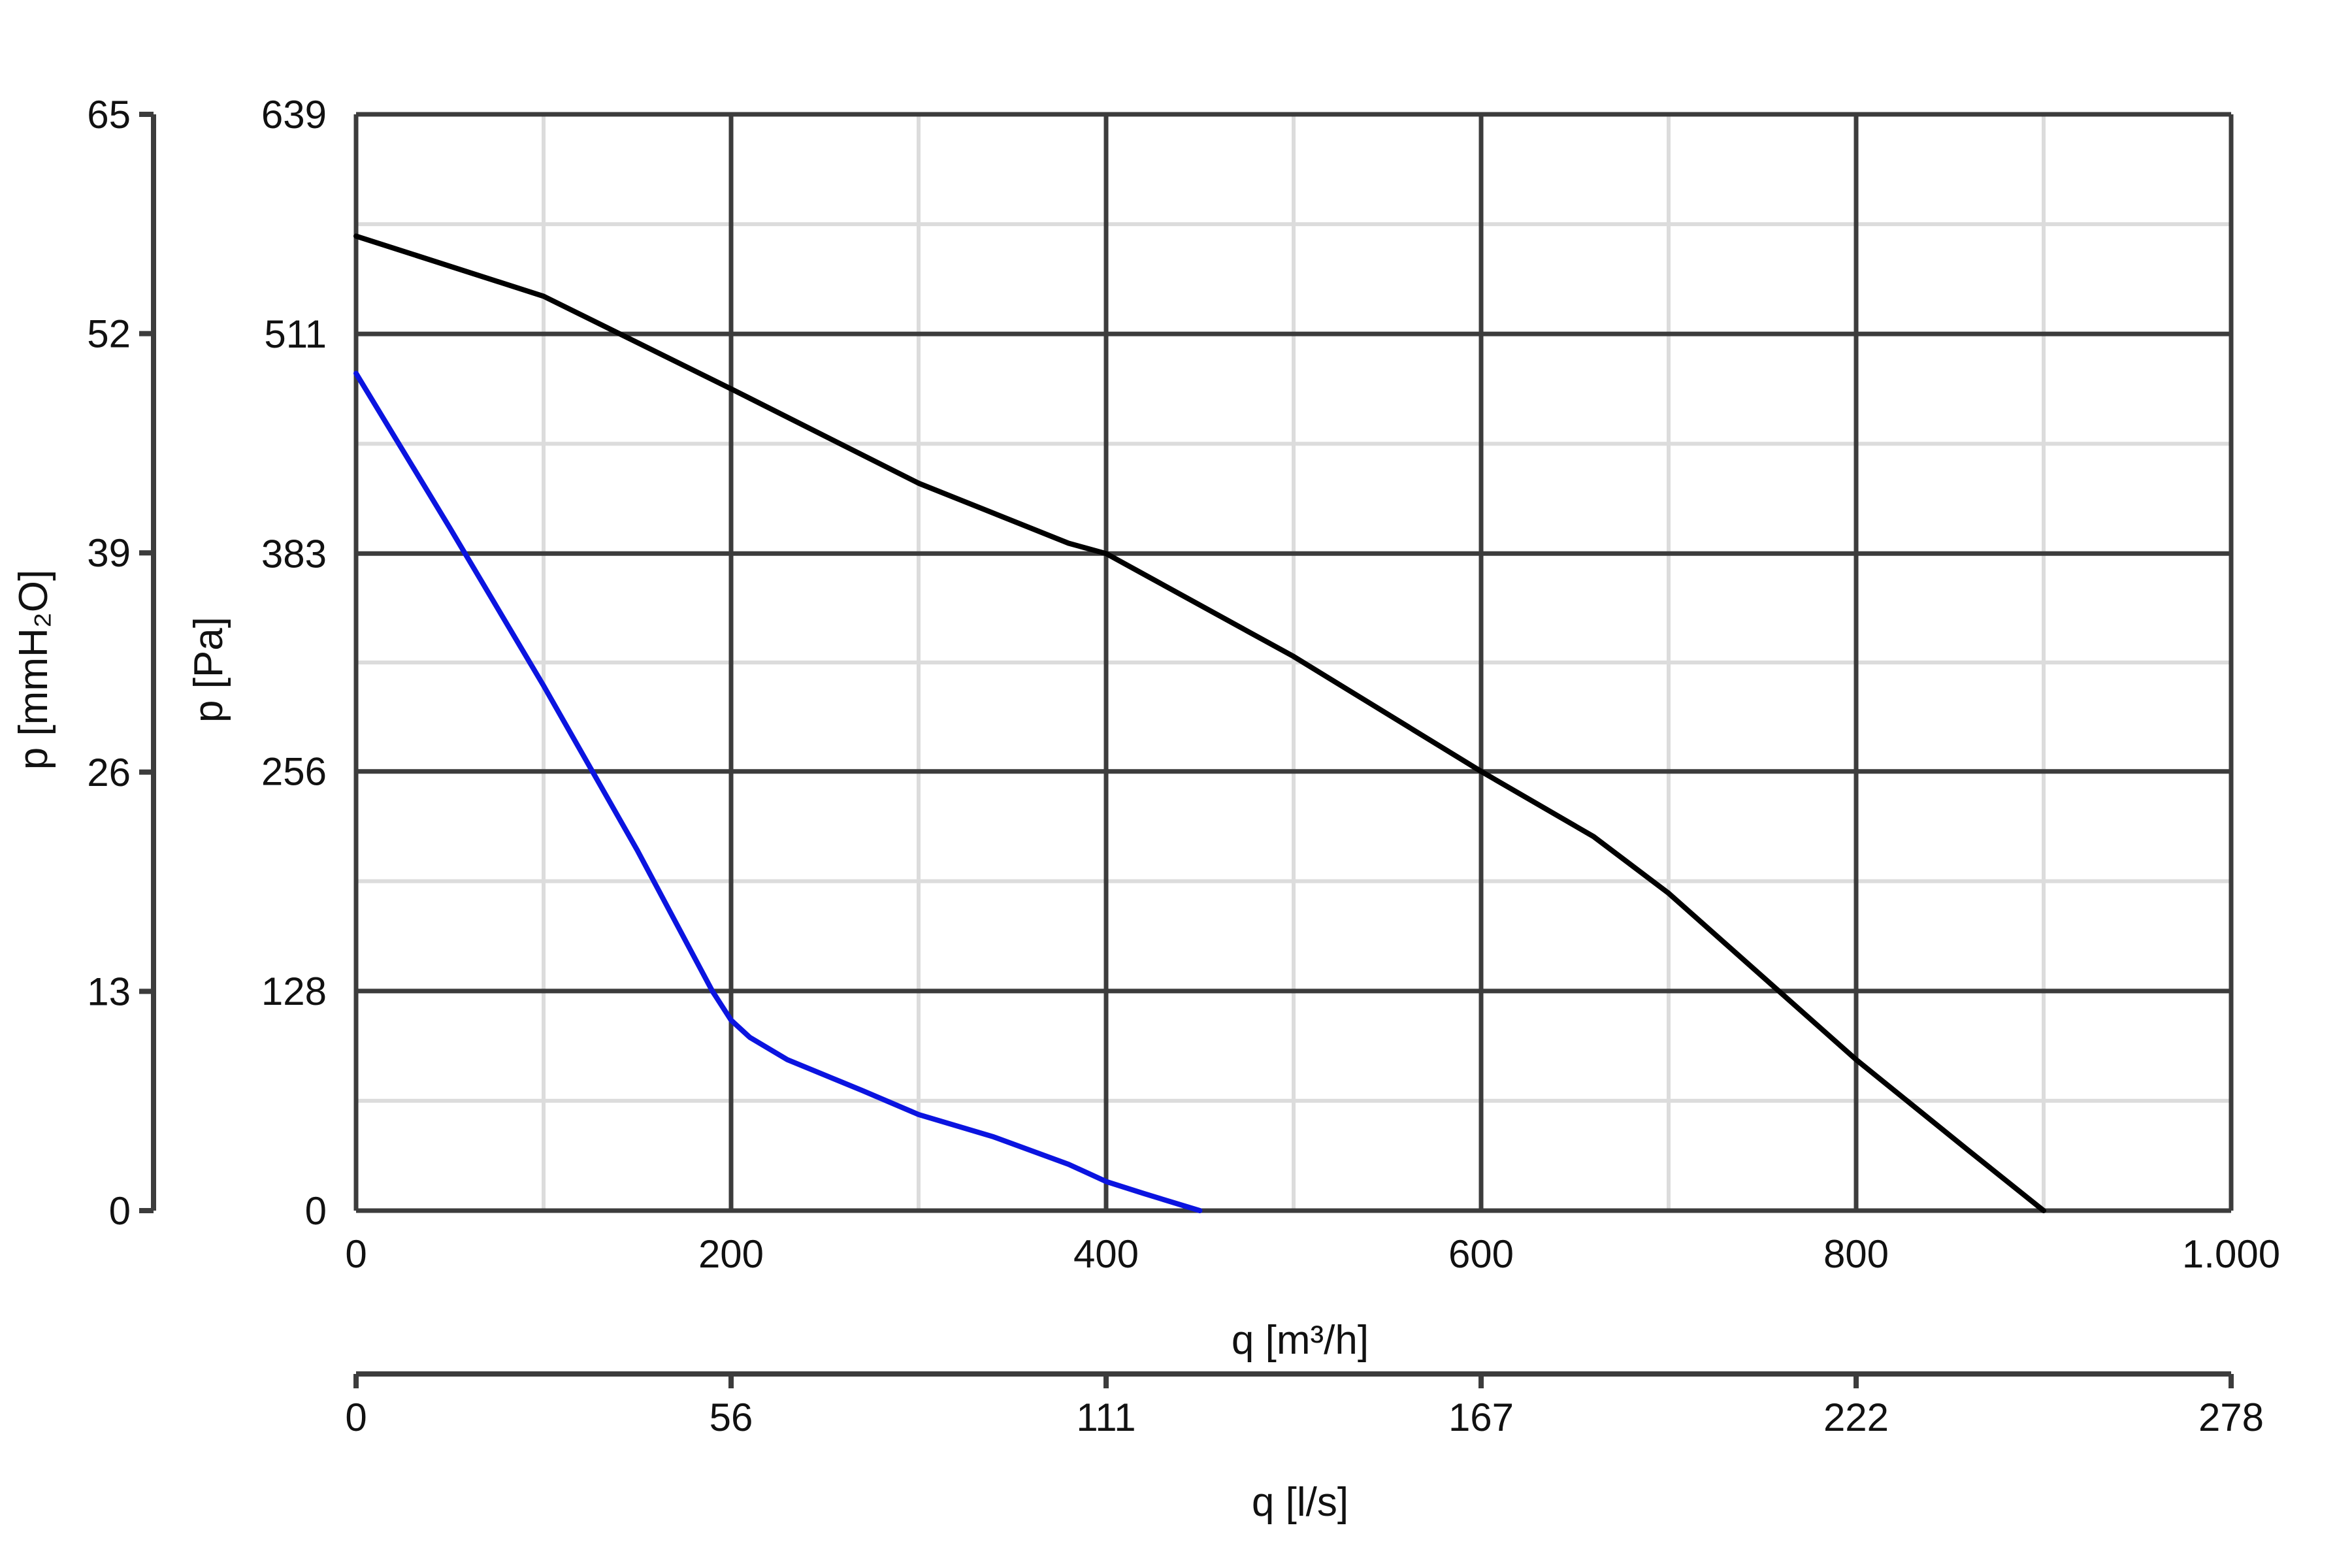 This screenshot has height=1568, width=2352. Describe the element at coordinates (109, 334) in the screenshot. I see `secondary-y-tick-label: 52` at that location.